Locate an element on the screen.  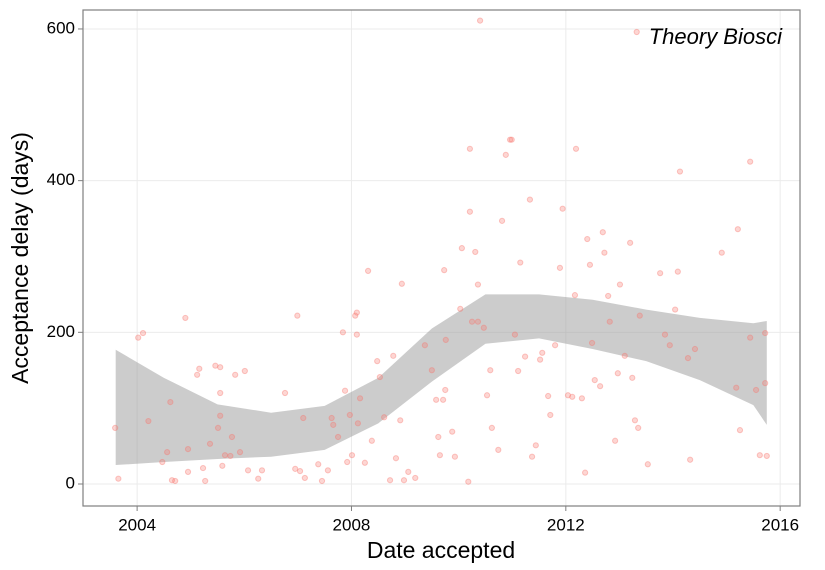
y-tick-label: 600 is located at coordinates (61, 27).